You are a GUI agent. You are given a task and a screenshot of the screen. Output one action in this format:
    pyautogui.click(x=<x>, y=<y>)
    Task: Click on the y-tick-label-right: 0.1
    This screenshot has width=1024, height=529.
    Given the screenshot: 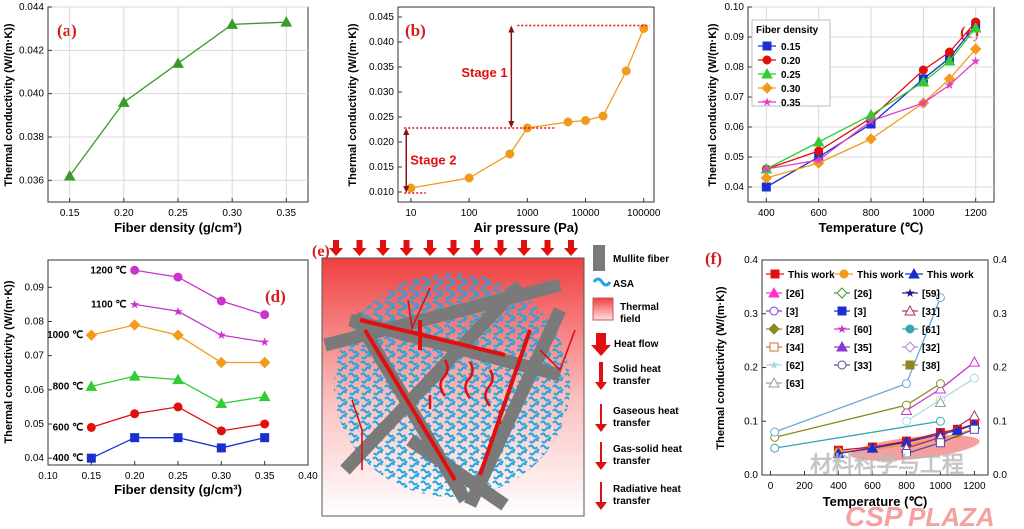 What is the action you would take?
    pyautogui.click(x=1000, y=421)
    